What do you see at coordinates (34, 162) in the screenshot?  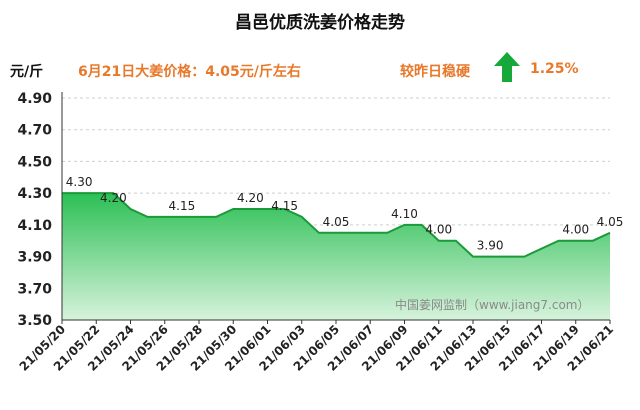 I see `y-tick-label: 4.50` at bounding box center [34, 162].